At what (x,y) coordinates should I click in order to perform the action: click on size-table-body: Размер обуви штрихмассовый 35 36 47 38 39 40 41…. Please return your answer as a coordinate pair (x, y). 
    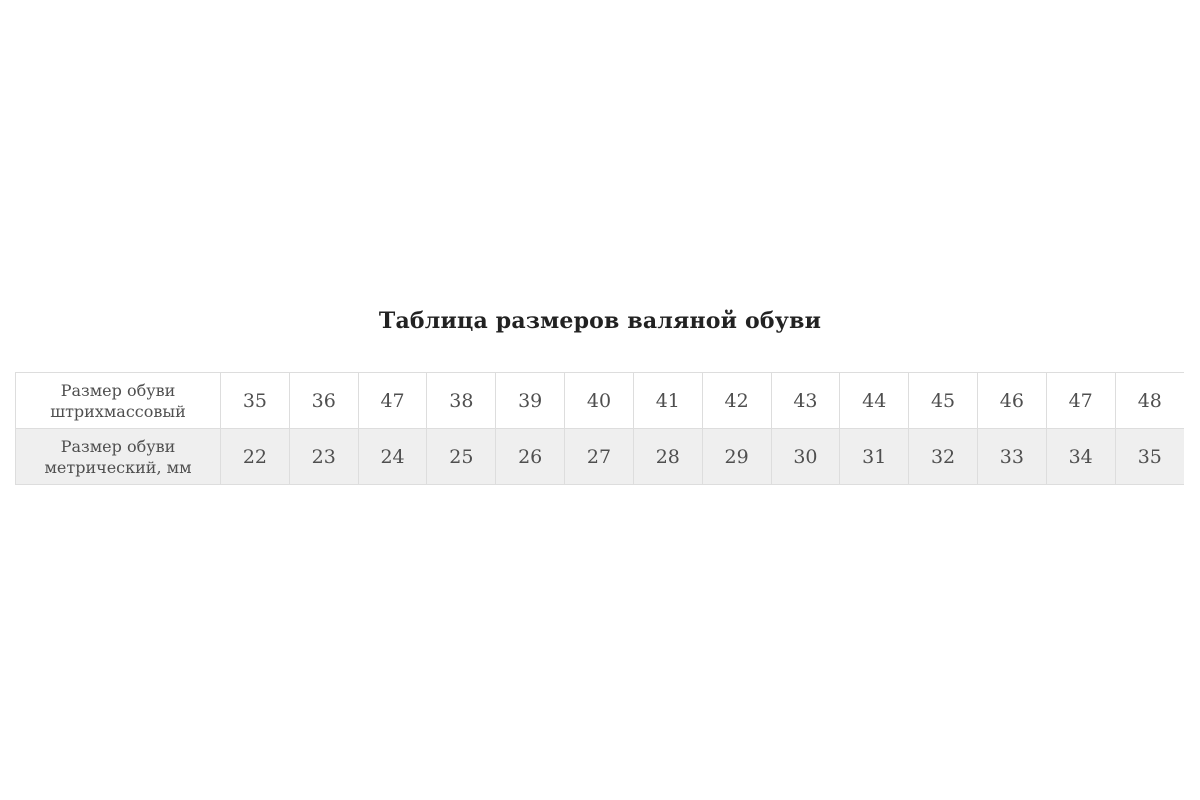
    Looking at the image, I should click on (599, 428).